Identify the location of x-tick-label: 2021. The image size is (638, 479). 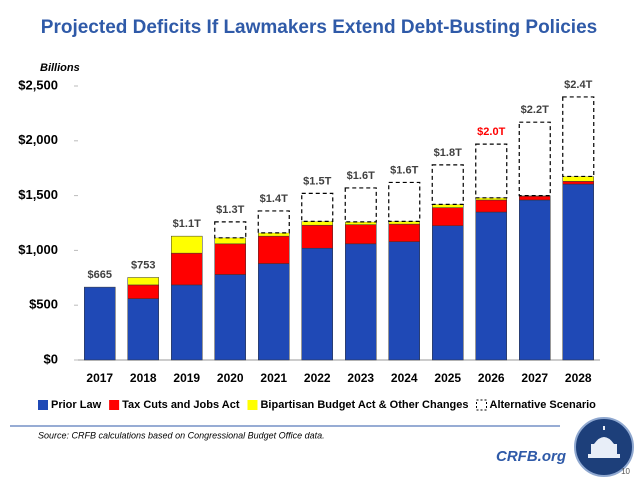
(273, 378).